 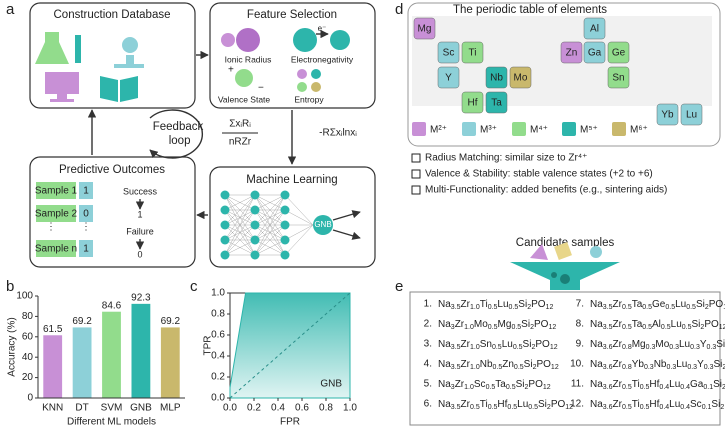 I want to click on candidate-number: 1., so click(x=428, y=304).